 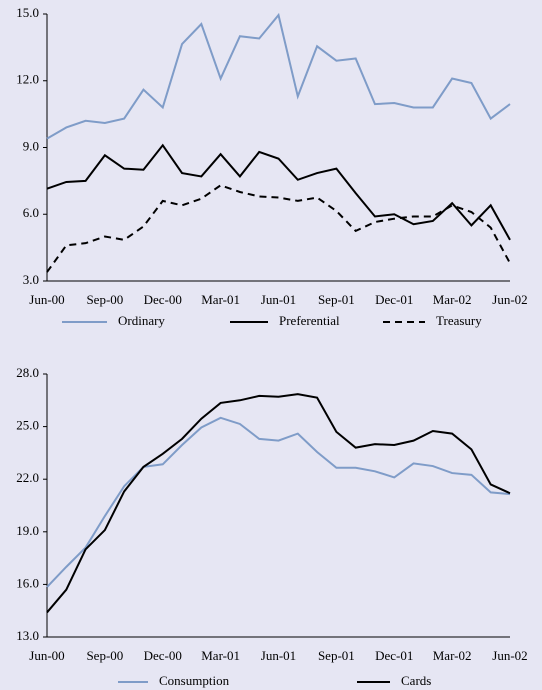 I want to click on y-tick-label: 19.0, so click(x=27, y=530).